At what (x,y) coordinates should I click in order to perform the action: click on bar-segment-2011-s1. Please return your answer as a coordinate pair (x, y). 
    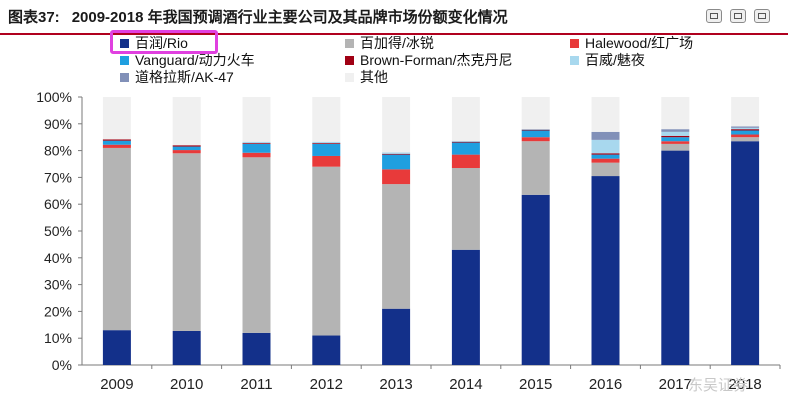
    Looking at the image, I should click on (256, 245).